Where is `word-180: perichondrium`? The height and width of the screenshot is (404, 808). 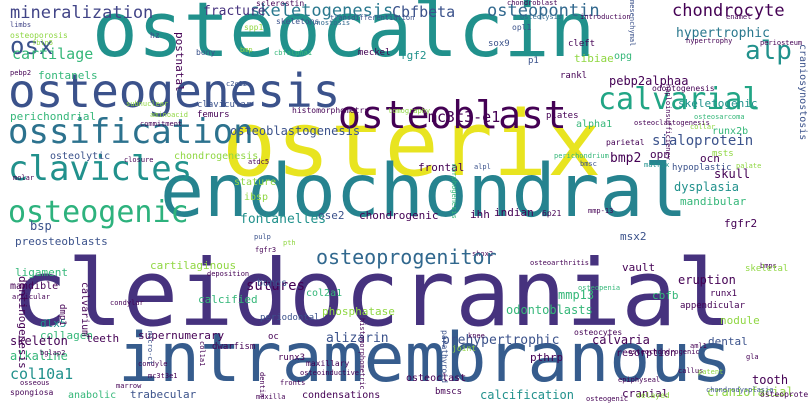
word-180: perichondrium is located at coordinates (581, 156).